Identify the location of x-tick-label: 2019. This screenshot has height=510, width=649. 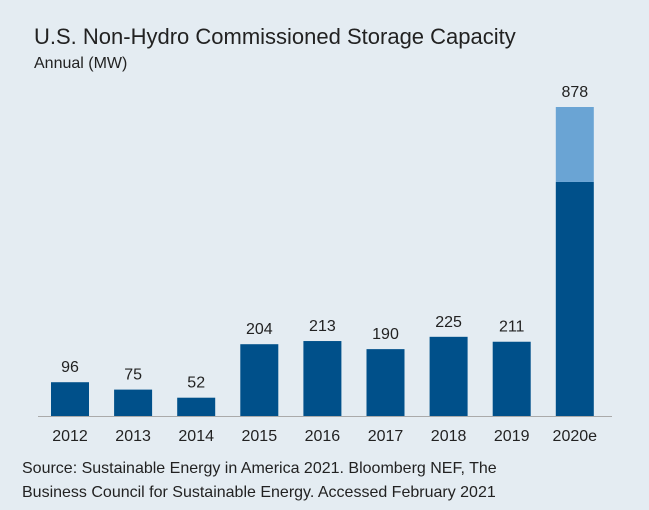
(512, 436).